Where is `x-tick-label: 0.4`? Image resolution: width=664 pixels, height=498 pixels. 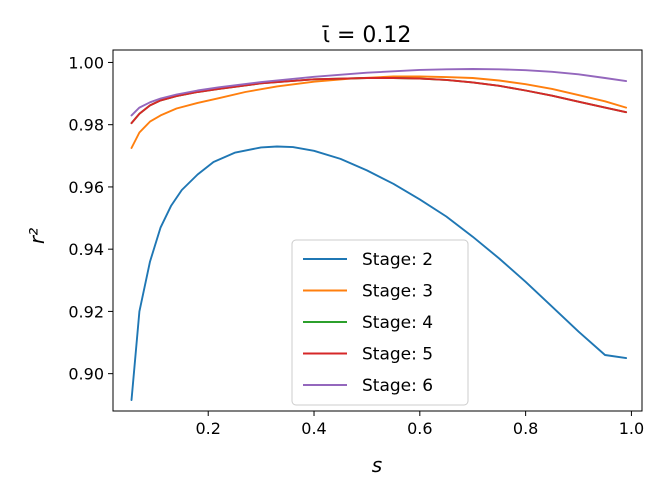 x-tick-label: 0.4 is located at coordinates (313, 428).